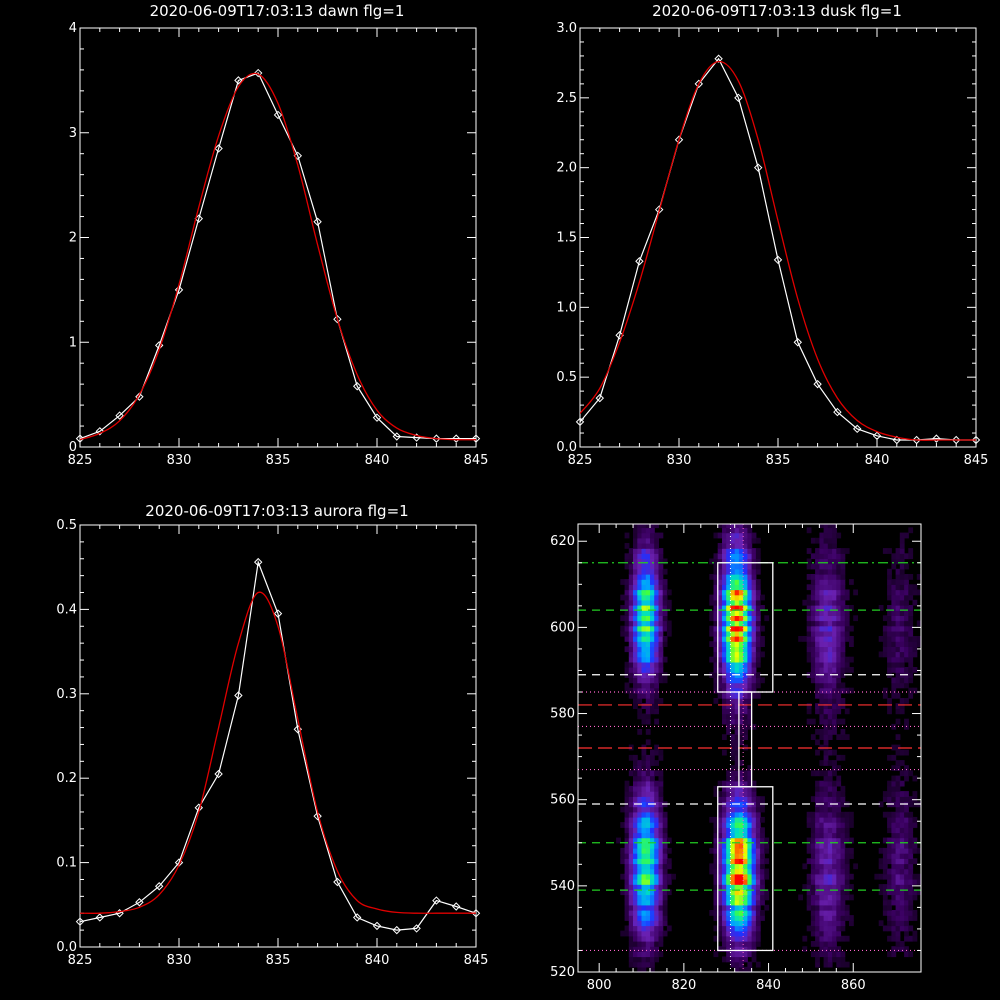 The width and height of the screenshot is (1000, 1000). I want to click on chart-dusk-data-point, so click(718, 58).